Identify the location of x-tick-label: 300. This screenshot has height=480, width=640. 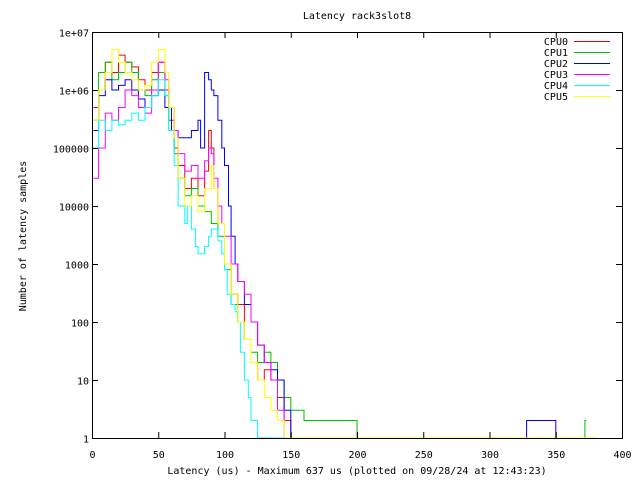
(490, 455).